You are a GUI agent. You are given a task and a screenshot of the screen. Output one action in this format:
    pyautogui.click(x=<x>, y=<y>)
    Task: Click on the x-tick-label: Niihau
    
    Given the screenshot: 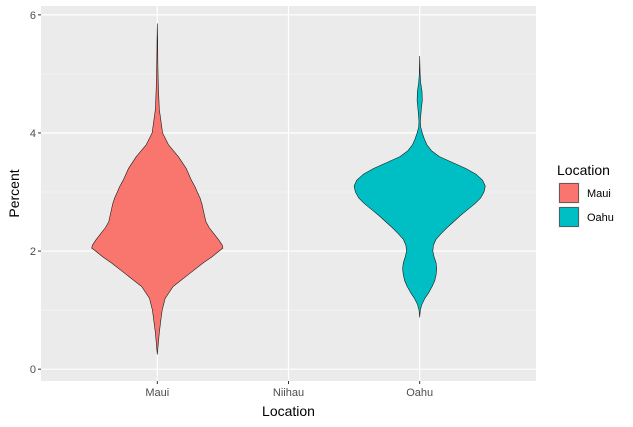 What is the action you would take?
    pyautogui.click(x=288, y=393)
    